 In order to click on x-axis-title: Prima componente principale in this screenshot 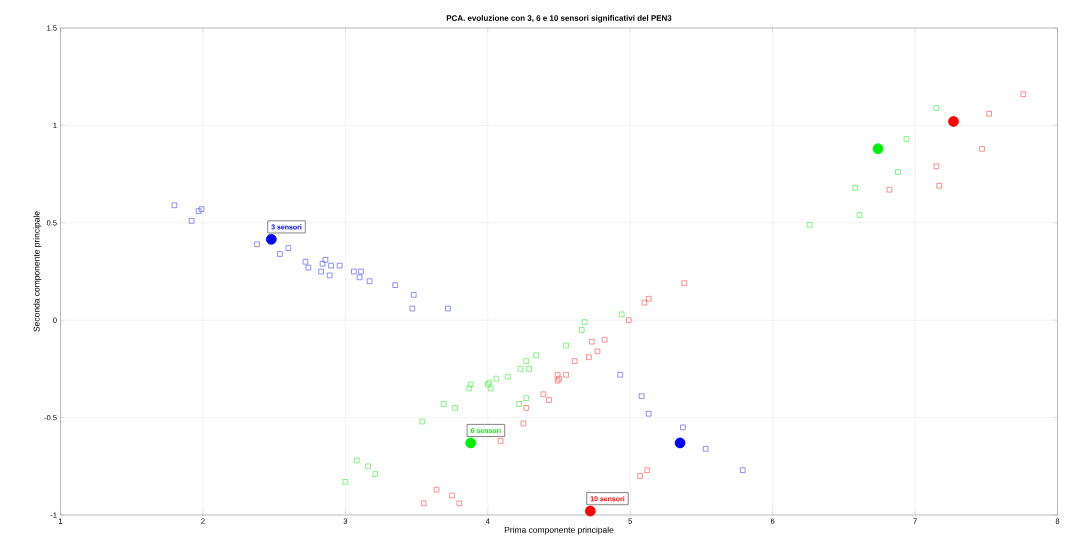, I will do `click(559, 530)`.